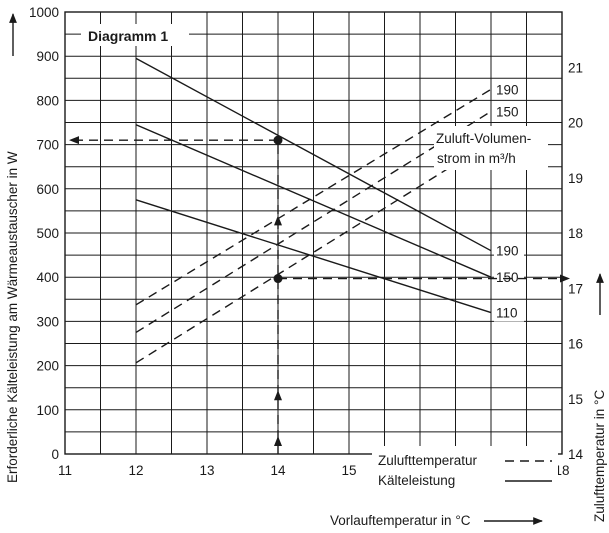  I want to click on y-right-tick-label: 18, so click(575, 233).